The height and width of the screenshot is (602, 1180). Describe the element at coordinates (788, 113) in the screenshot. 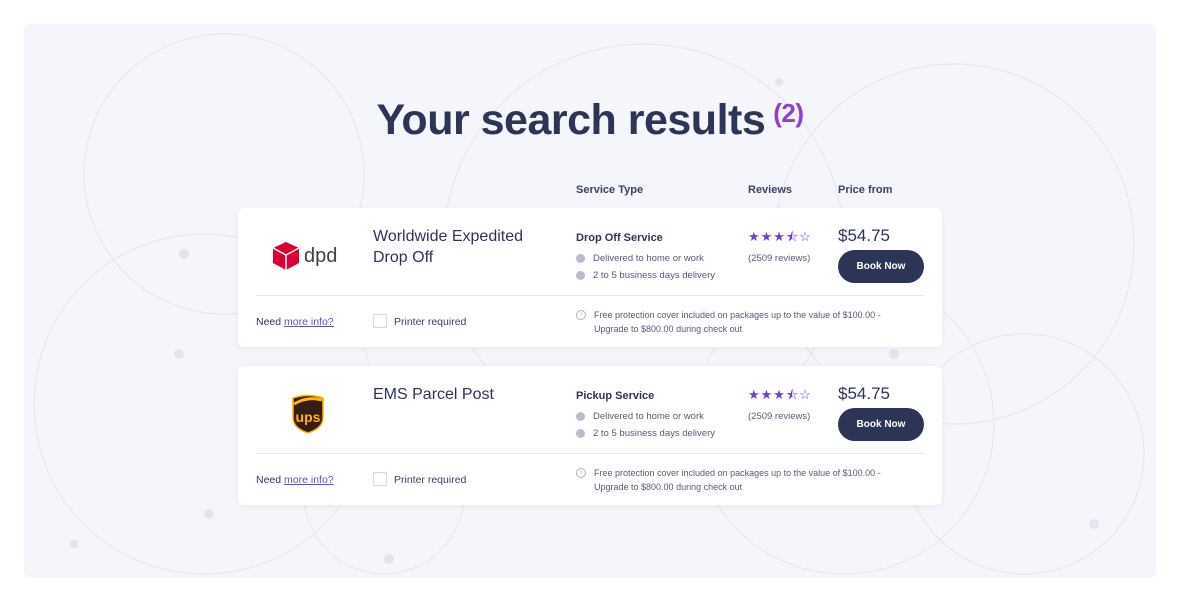

I see `result-count: (2)` at that location.